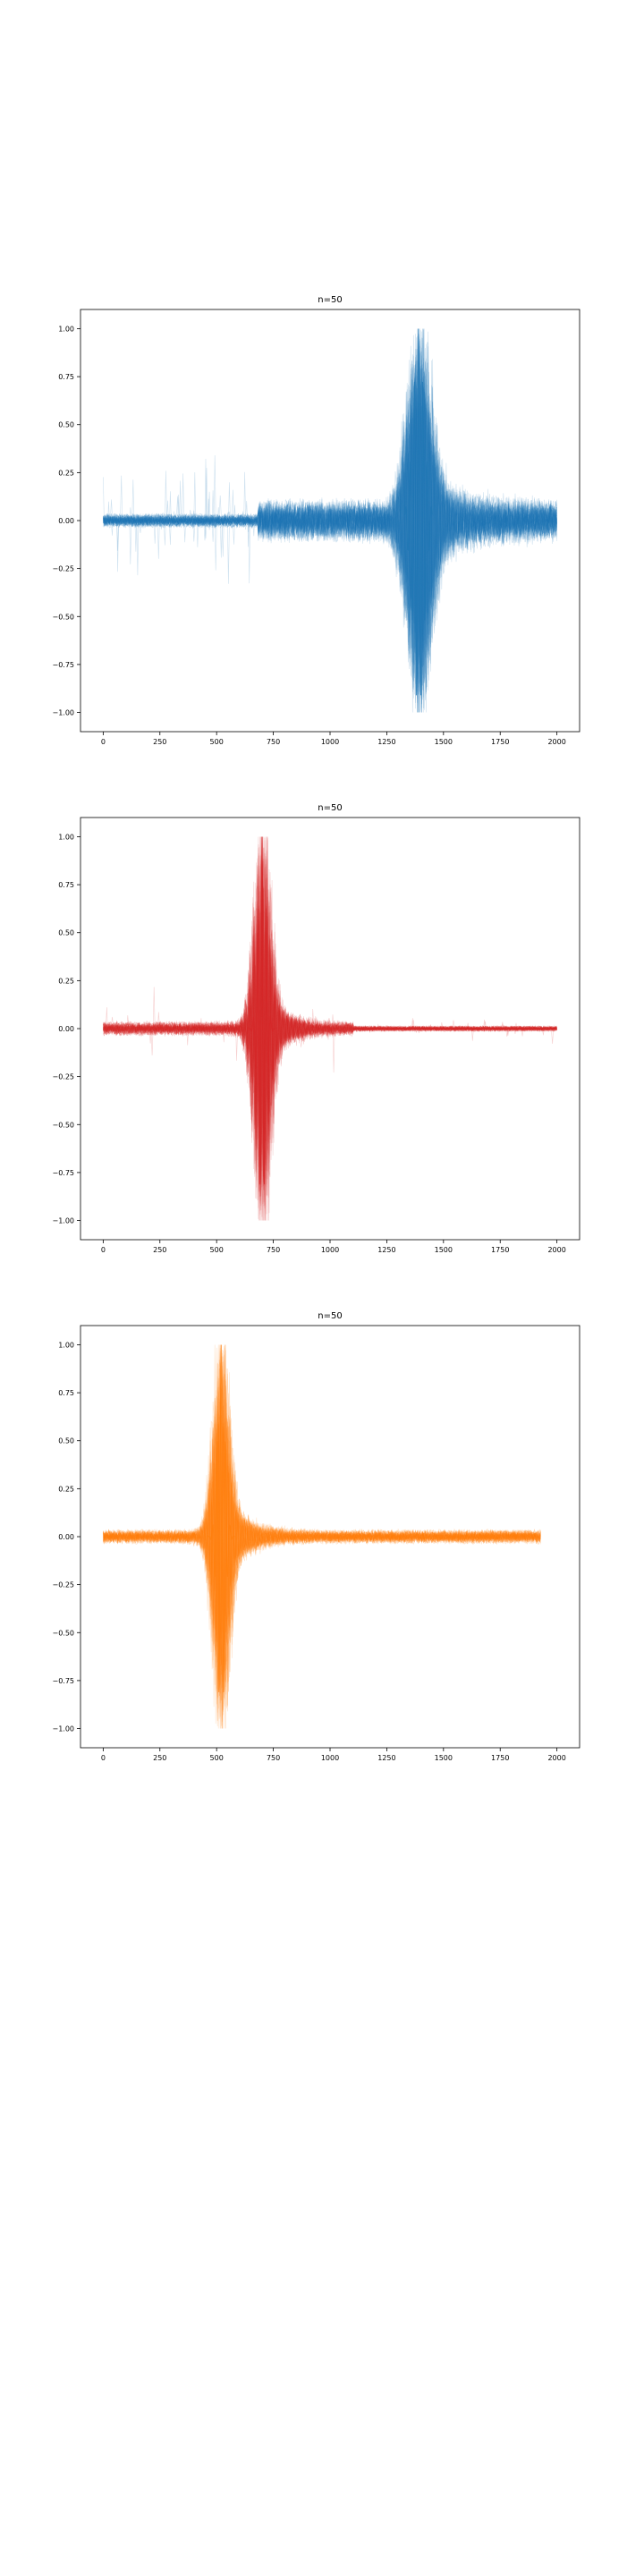  What do you see at coordinates (444, 1758) in the screenshot?
I see `x-tick-label: 1500` at bounding box center [444, 1758].